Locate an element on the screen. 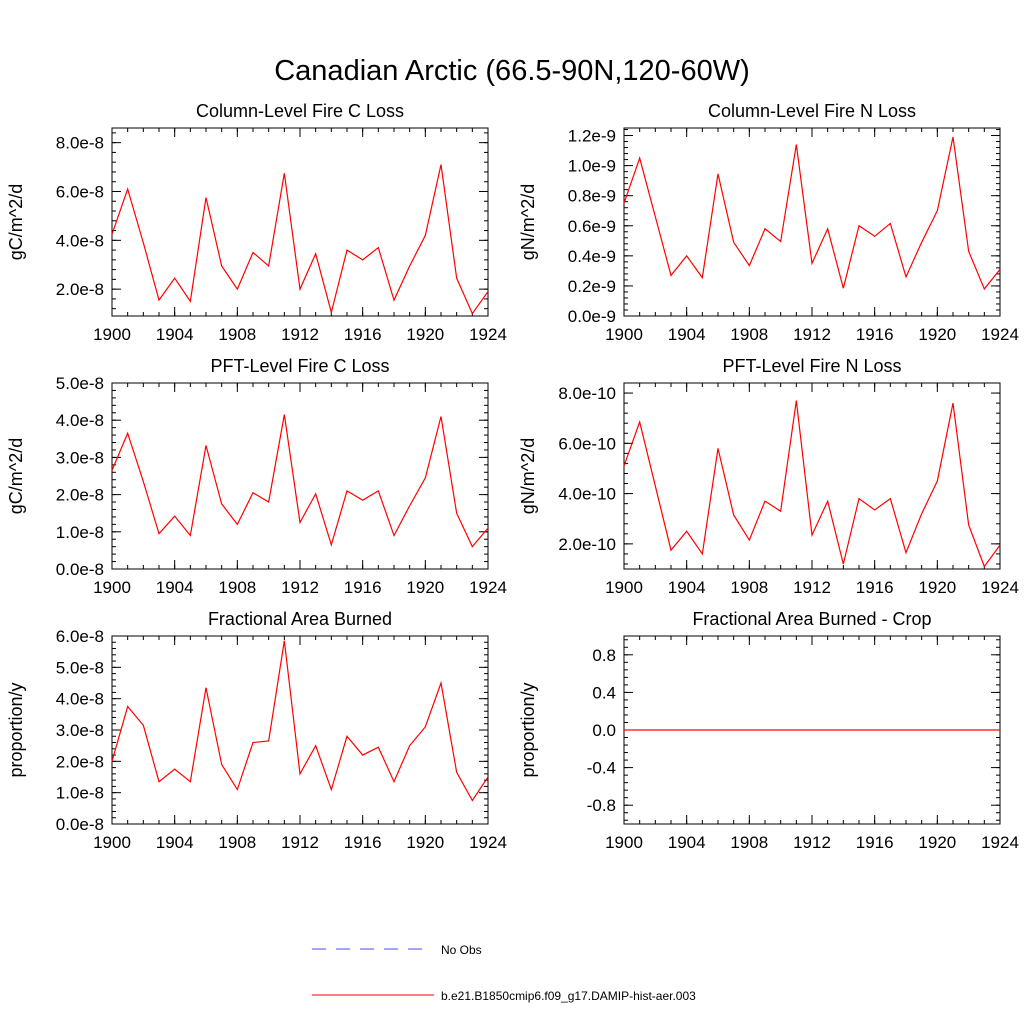 The width and height of the screenshot is (1024, 1024). y-tick-label: -0.8 is located at coordinates (601, 805).